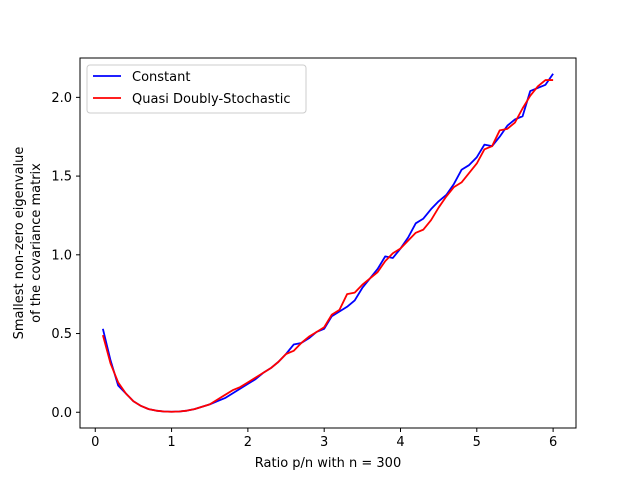  Describe the element at coordinates (324, 442) in the screenshot. I see `x-tick-label: 3` at that location.